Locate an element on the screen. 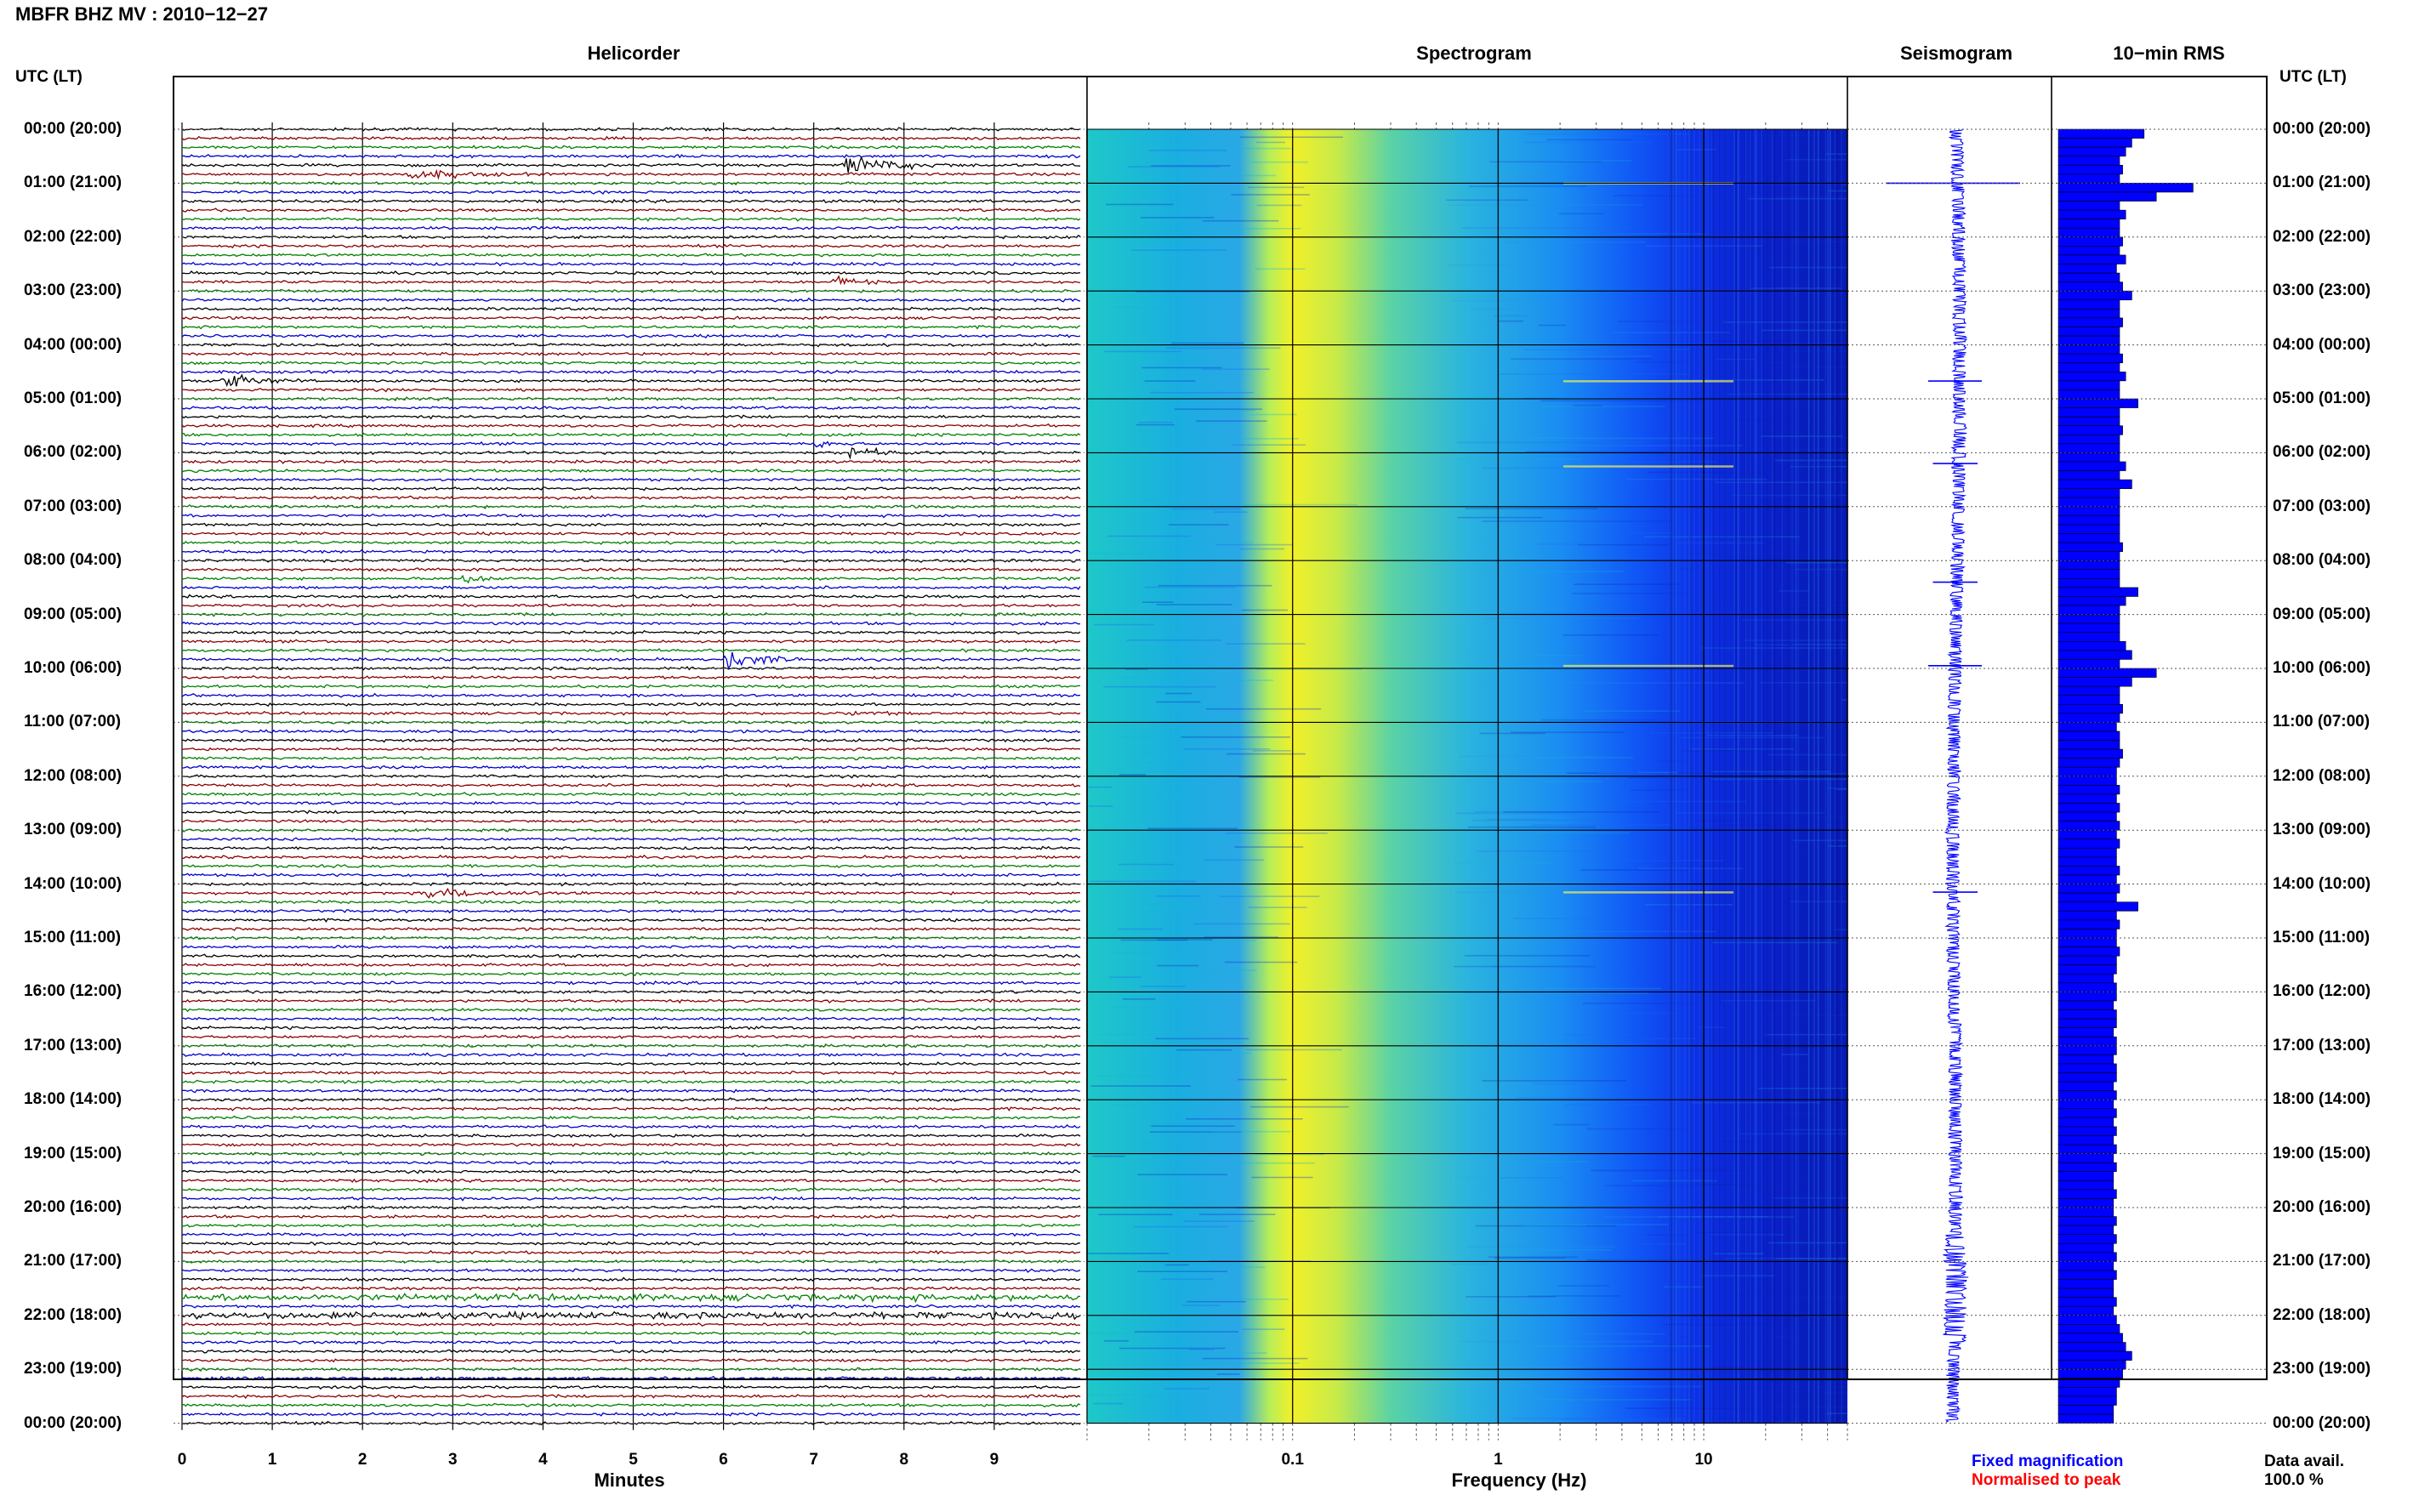 The image size is (2419, 1512). spectrogram-event-streak is located at coordinates (1648, 466).